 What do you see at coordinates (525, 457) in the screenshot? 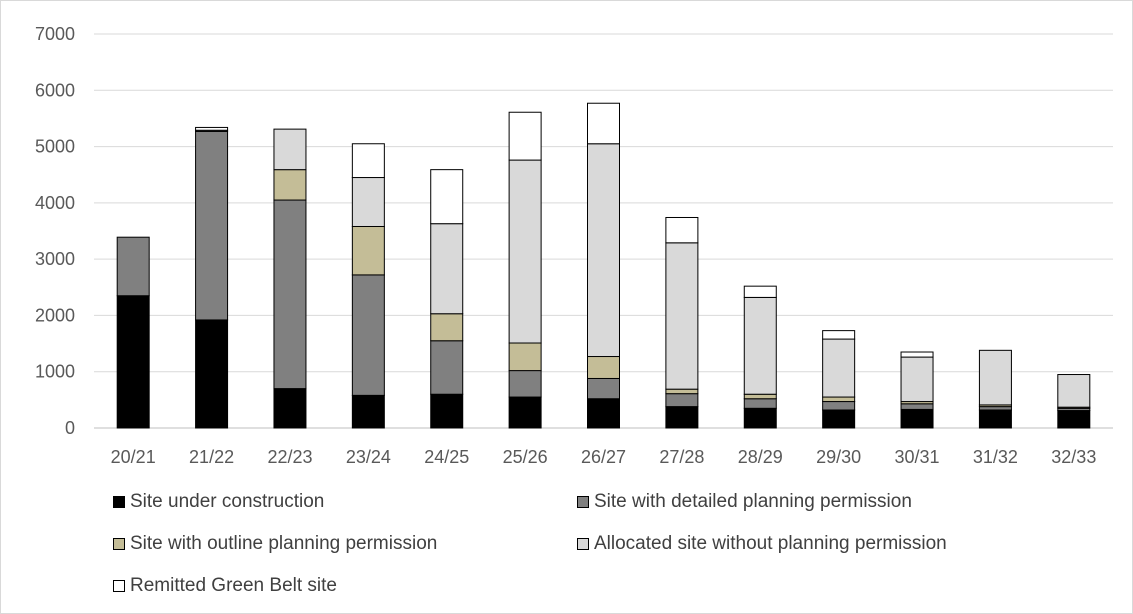
I see `x-tick-label: 25/26` at bounding box center [525, 457].